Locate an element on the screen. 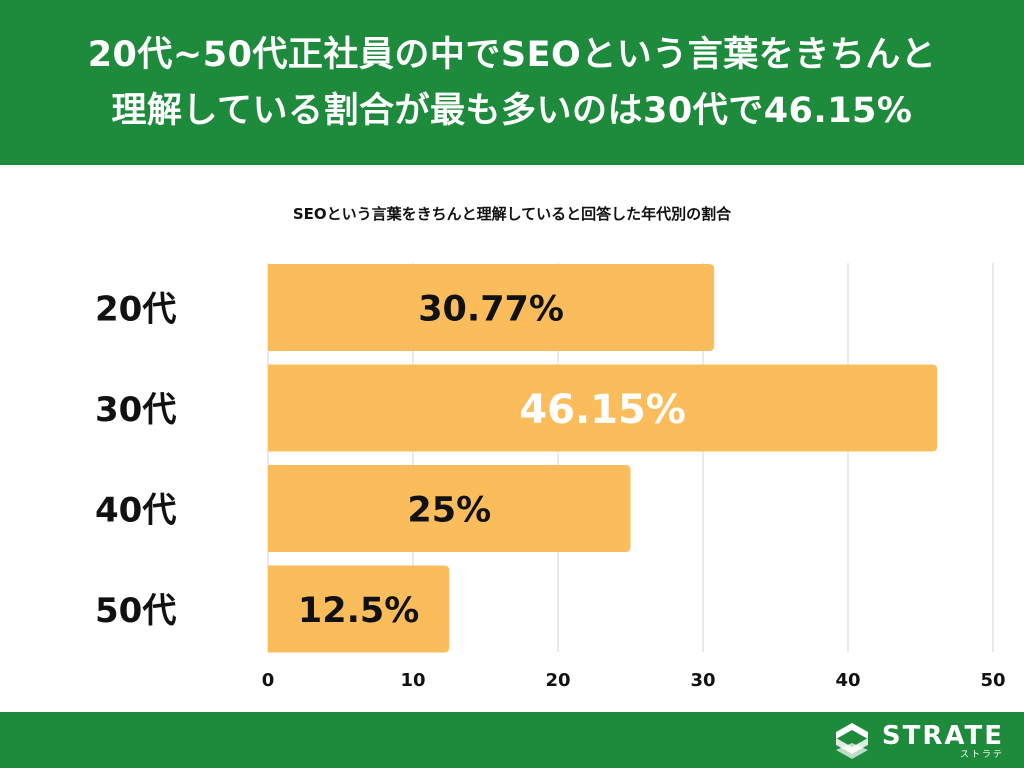  strate-logo: STRATE ストラテ is located at coordinates (918, 741).